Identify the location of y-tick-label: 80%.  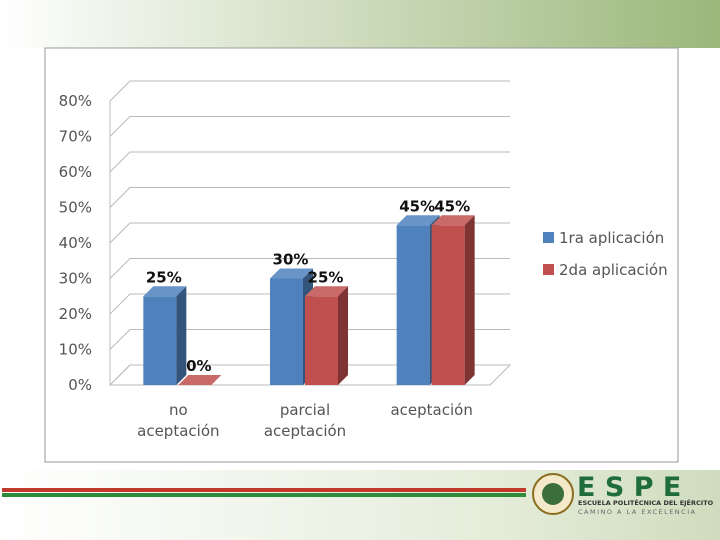
(75, 101).